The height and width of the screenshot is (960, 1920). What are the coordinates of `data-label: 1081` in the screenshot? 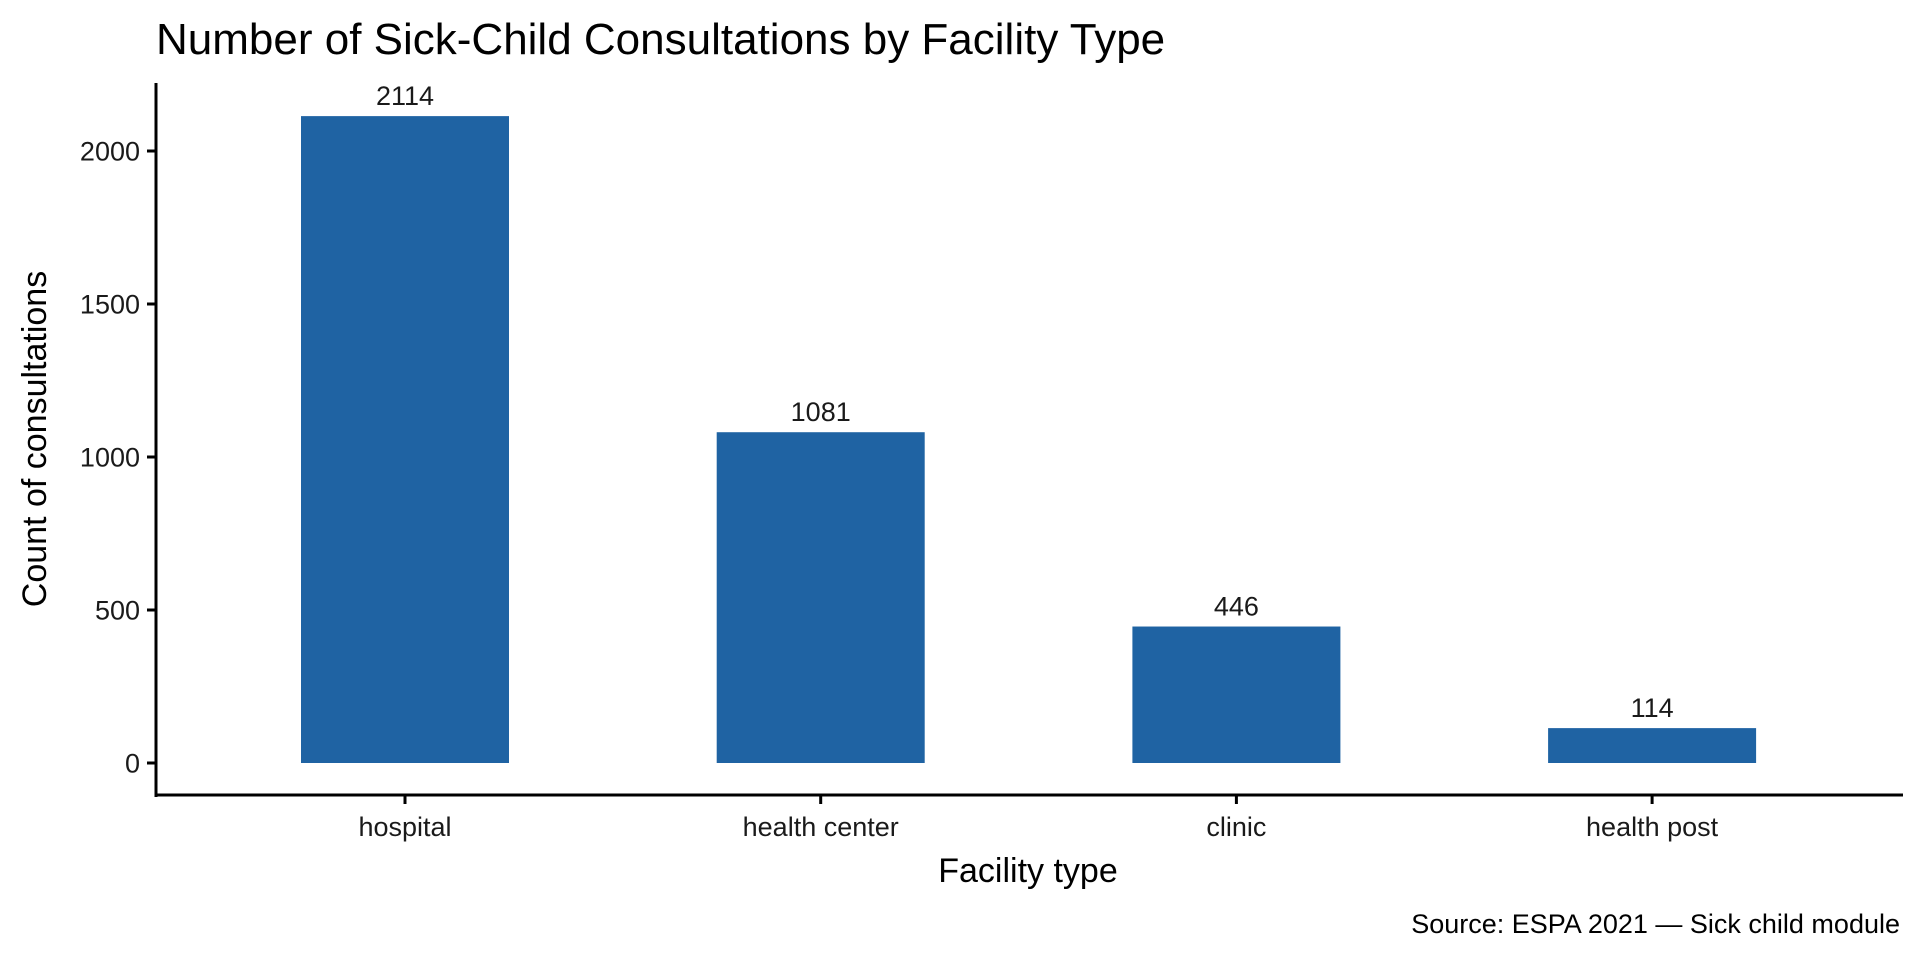 It's located at (821, 412).